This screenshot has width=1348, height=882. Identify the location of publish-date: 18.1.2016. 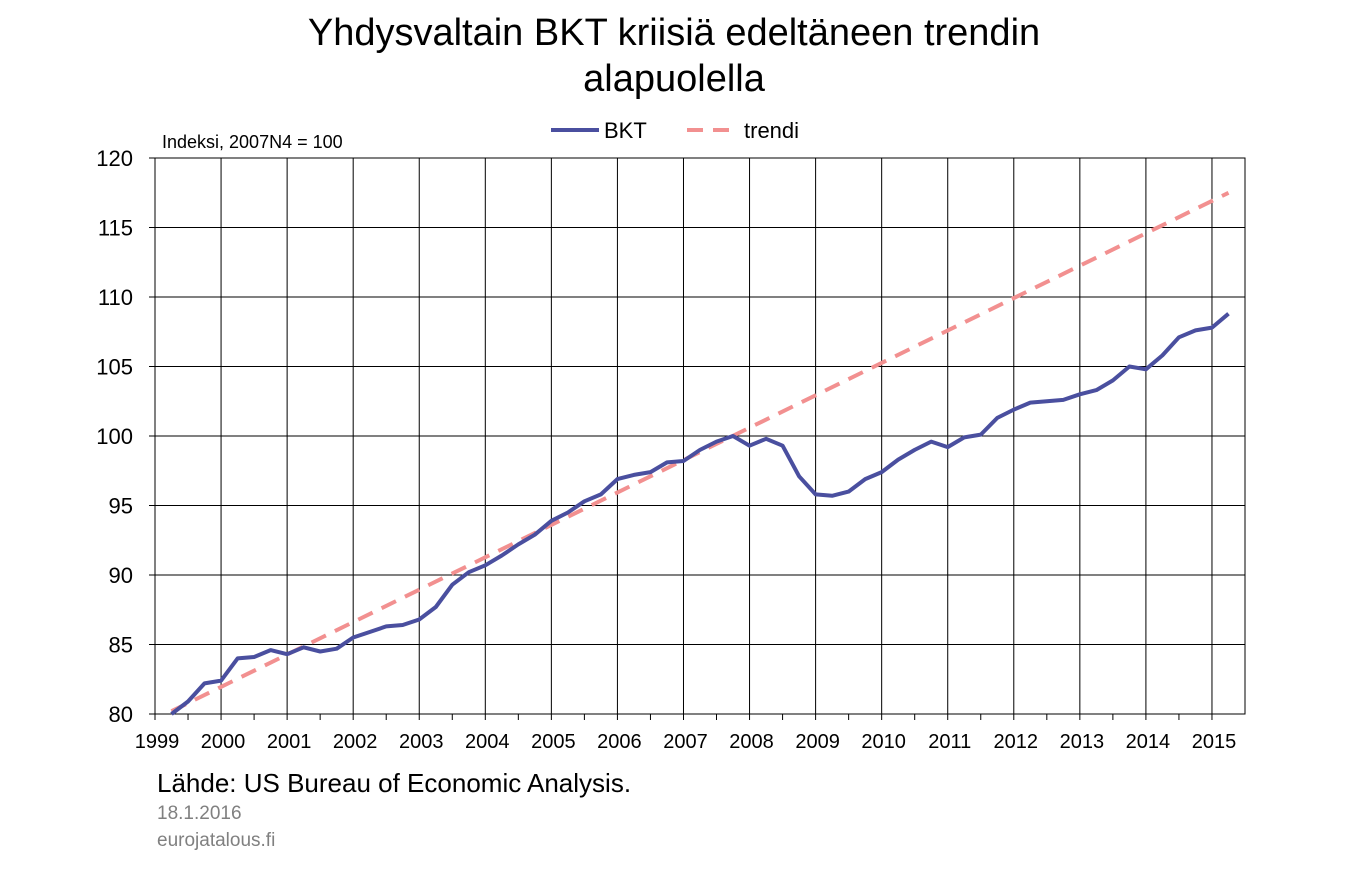
(199, 813).